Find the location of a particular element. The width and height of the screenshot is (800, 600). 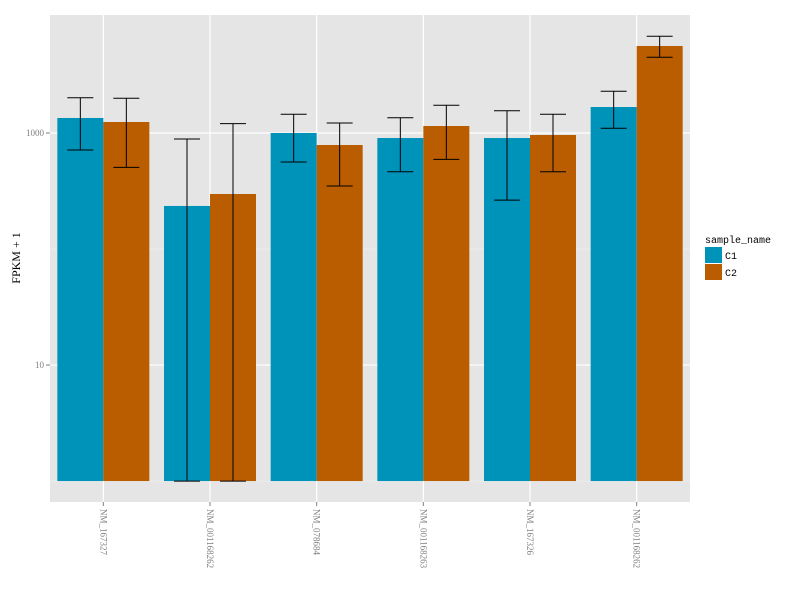

y-tick-label: 1000 is located at coordinates (35, 133).